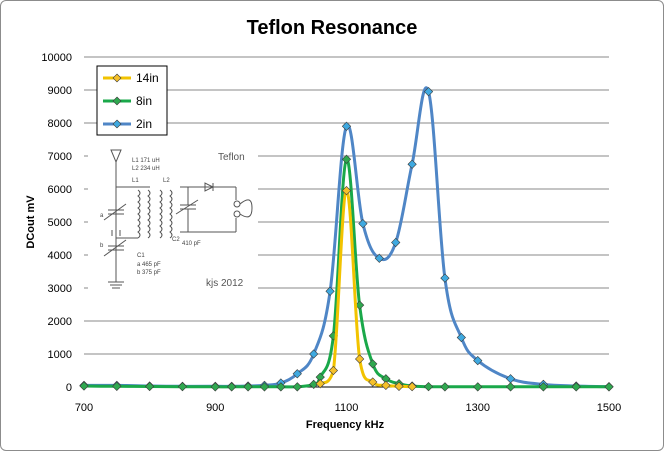 The height and width of the screenshot is (451, 664). Describe the element at coordinates (60, 124) in the screenshot. I see `y-tick-label: 8000` at that location.